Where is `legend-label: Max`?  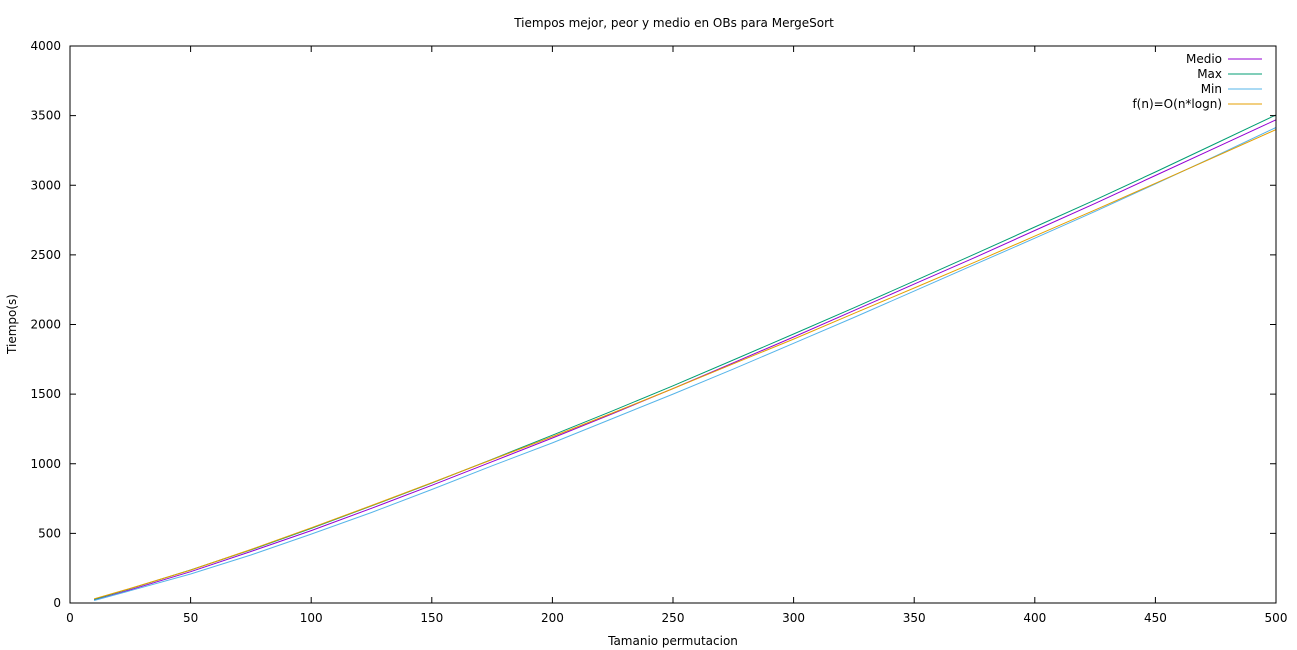 legend-label: Max is located at coordinates (1209, 74).